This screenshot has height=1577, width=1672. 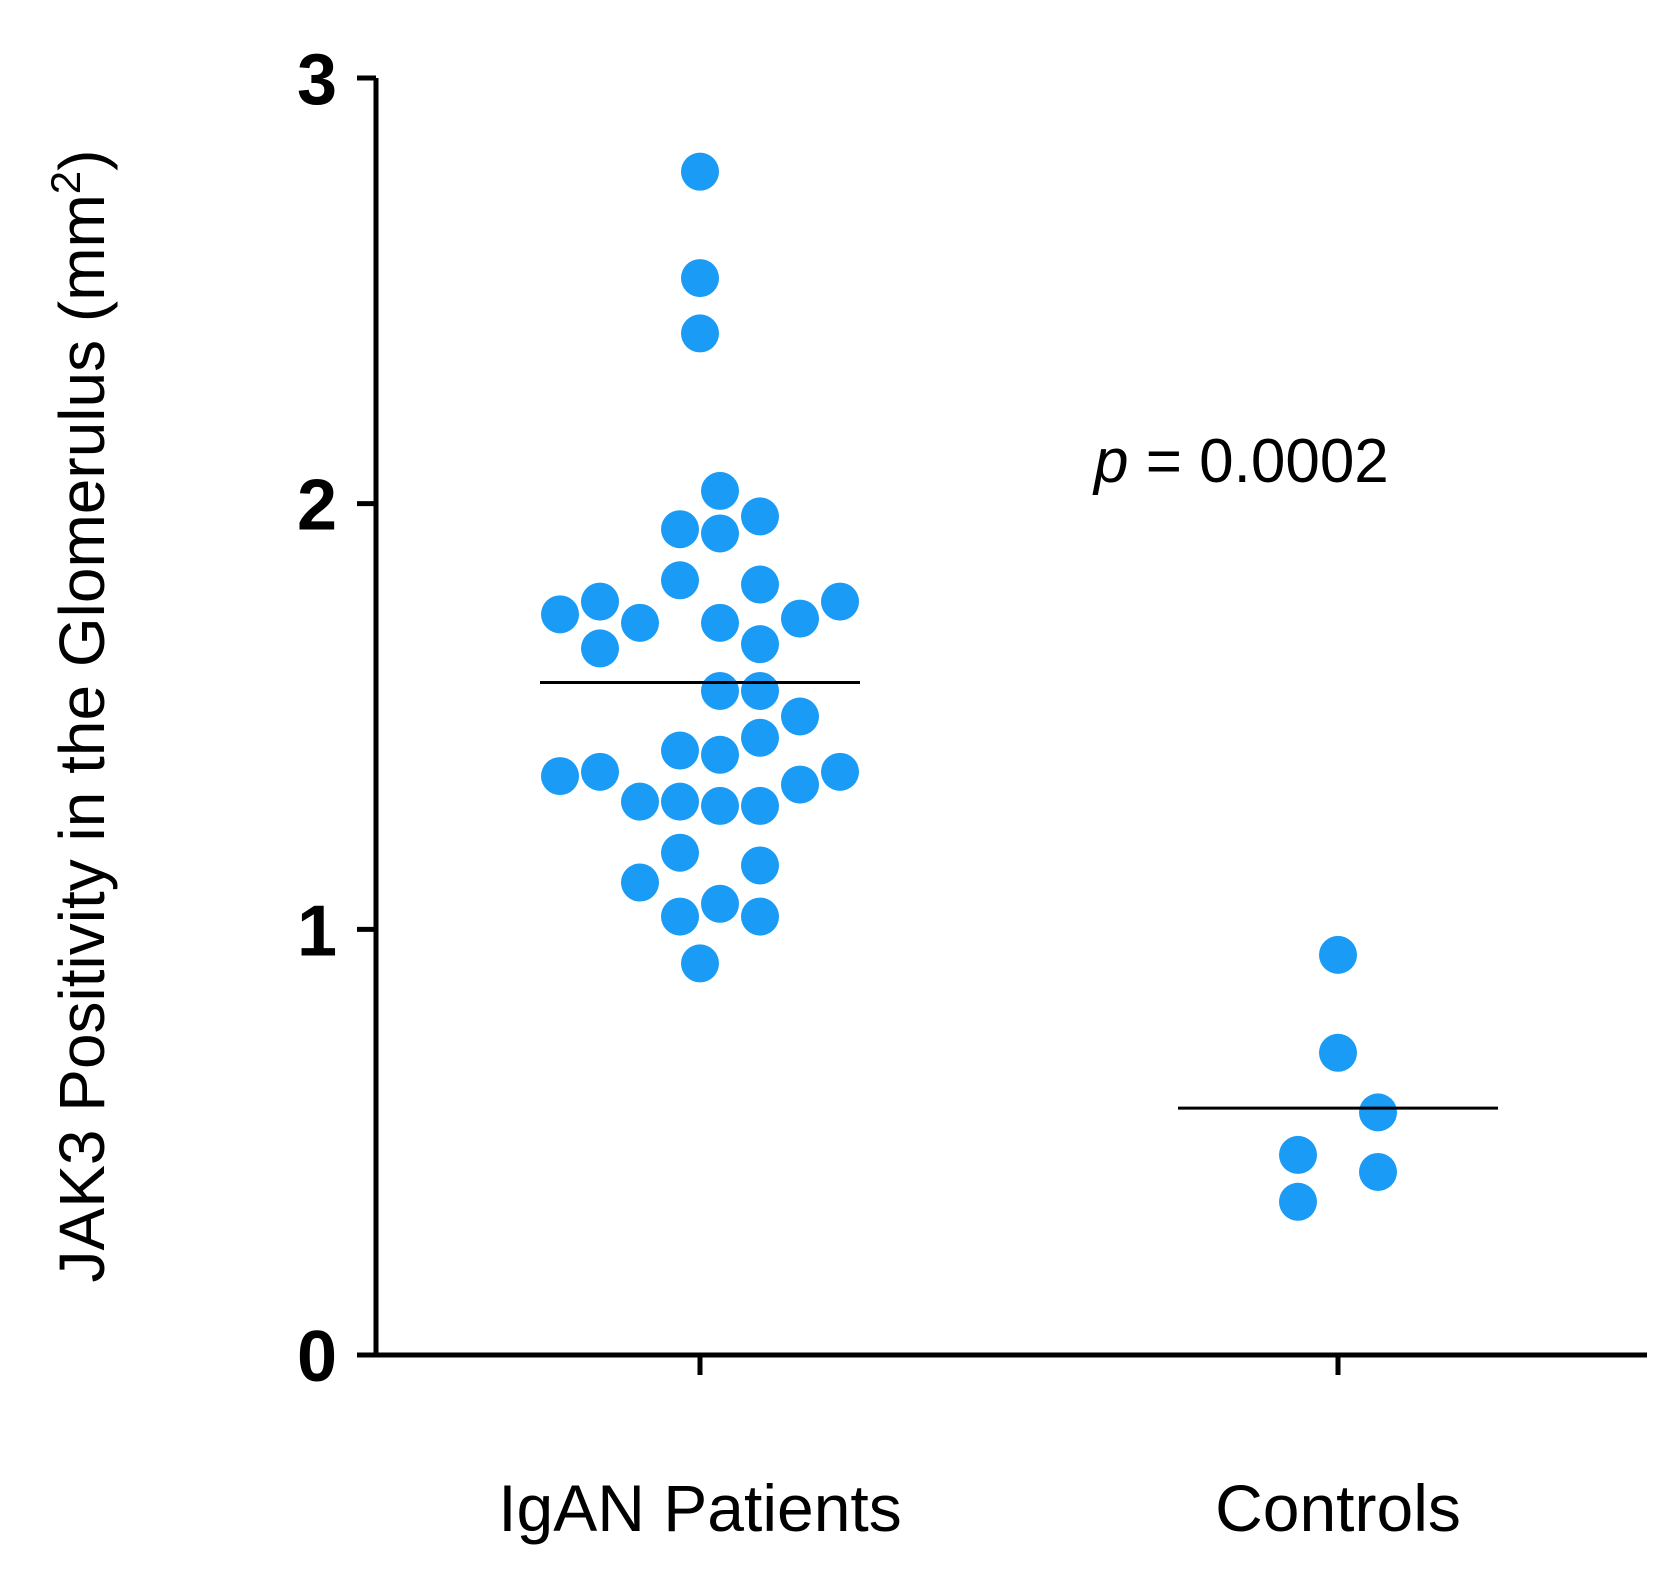 What do you see at coordinates (700, 1508) in the screenshot?
I see `x-category-label-0: IgAN Patients` at bounding box center [700, 1508].